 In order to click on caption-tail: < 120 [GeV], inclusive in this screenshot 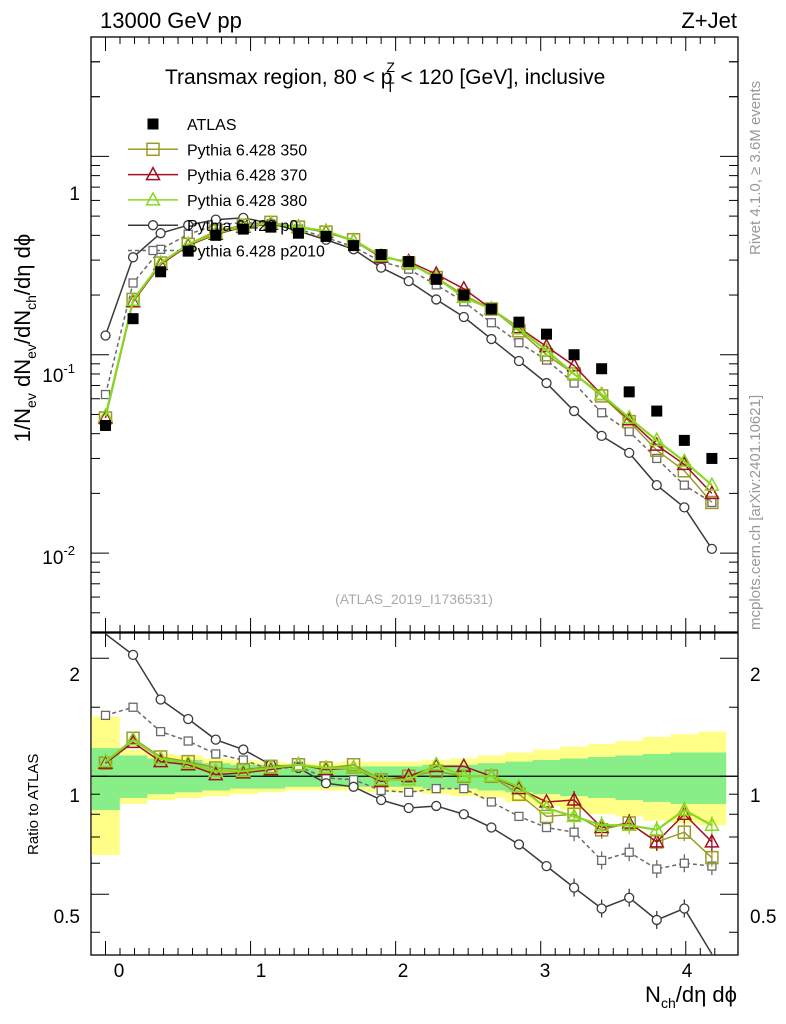, I will do `click(500, 77)`.